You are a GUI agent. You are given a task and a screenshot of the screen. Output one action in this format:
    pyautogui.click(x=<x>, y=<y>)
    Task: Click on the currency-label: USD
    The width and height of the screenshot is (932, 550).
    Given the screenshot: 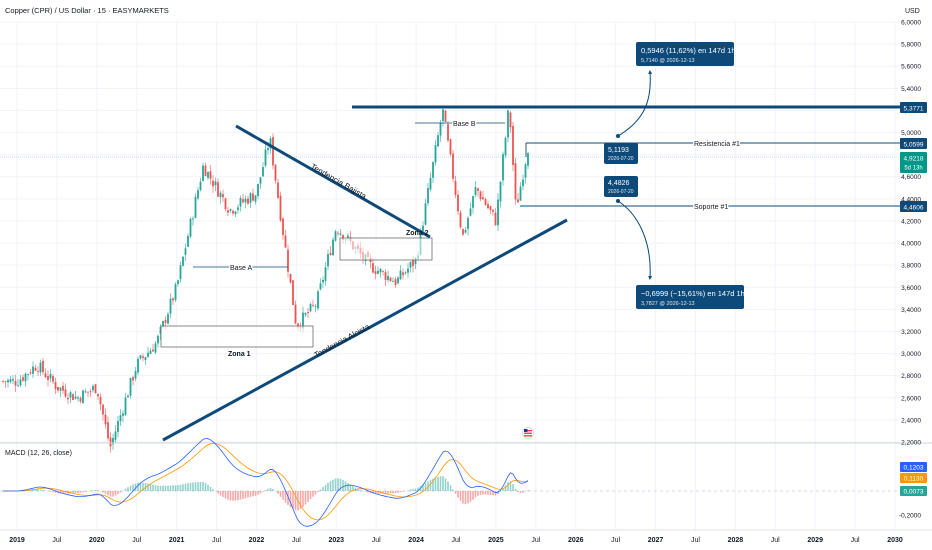 What is the action you would take?
    pyautogui.click(x=912, y=11)
    